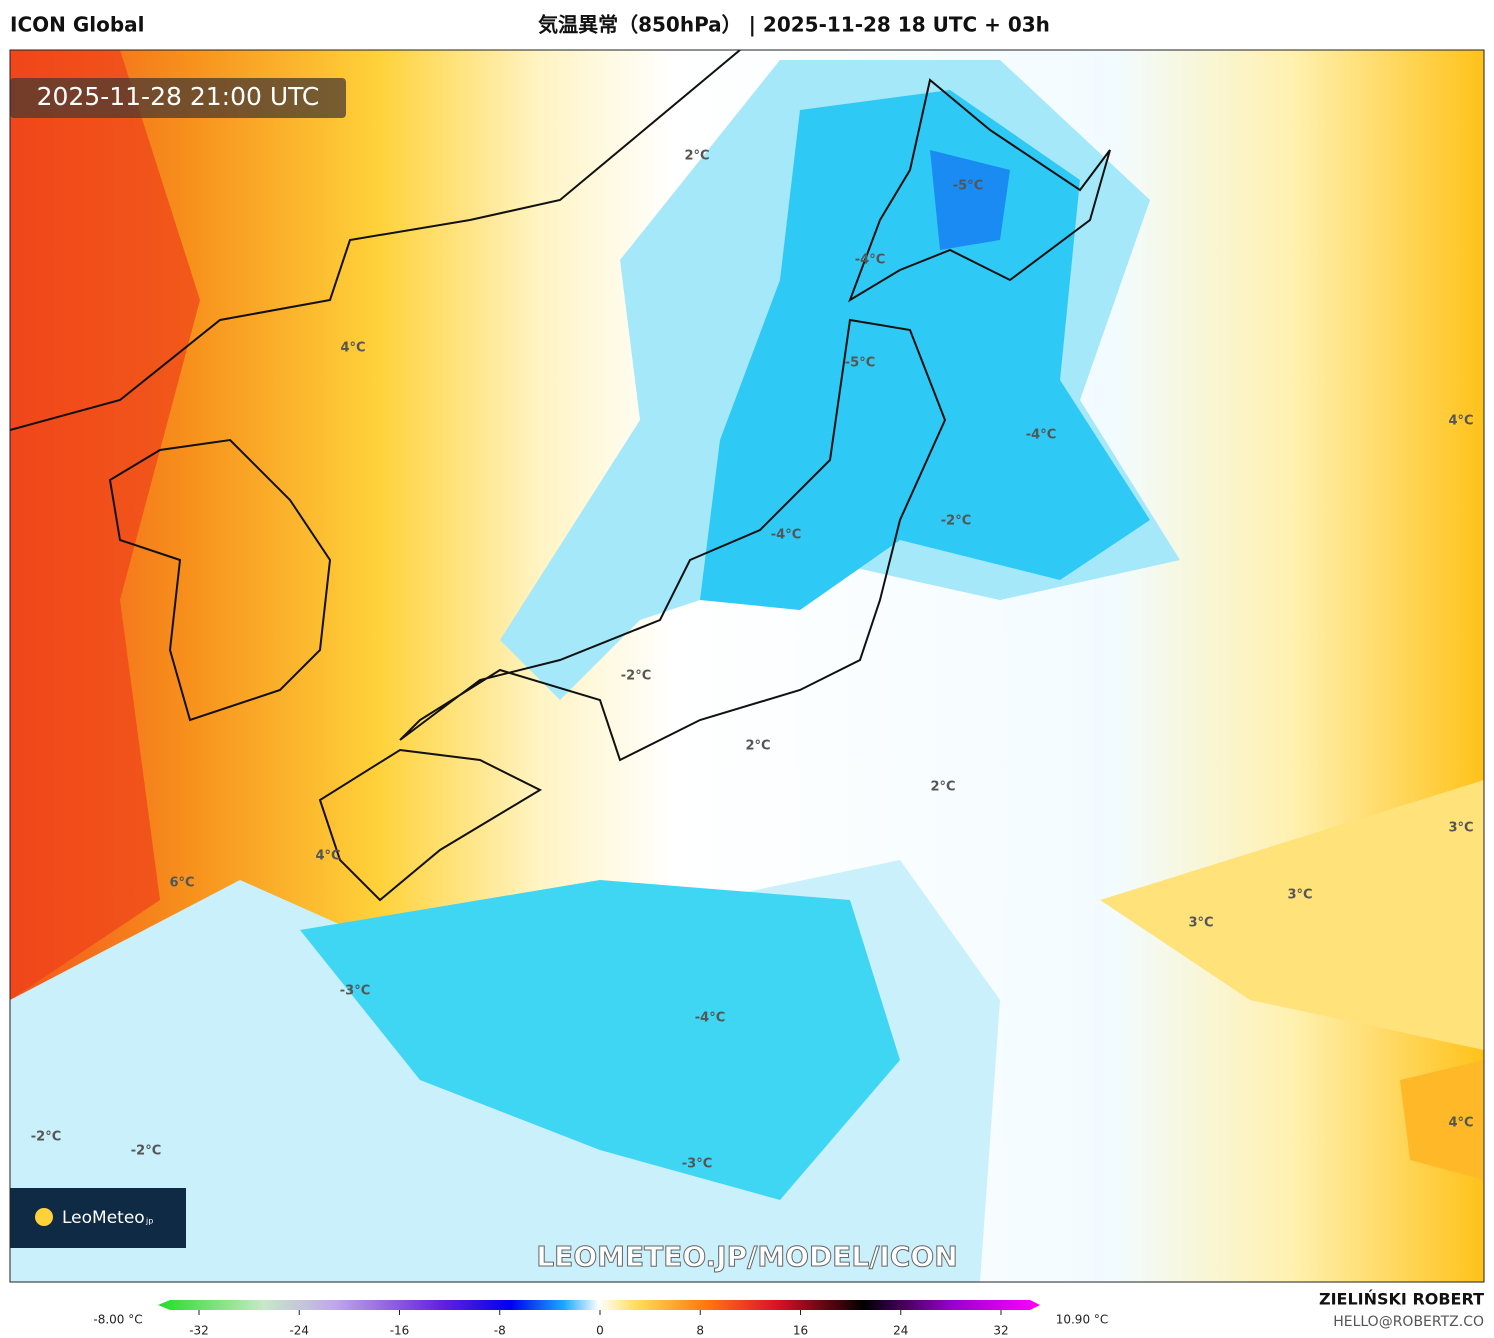 The height and width of the screenshot is (1338, 1494). Describe the element at coordinates (400, 1331) in the screenshot. I see `colorbar-tick-label: -16` at that location.